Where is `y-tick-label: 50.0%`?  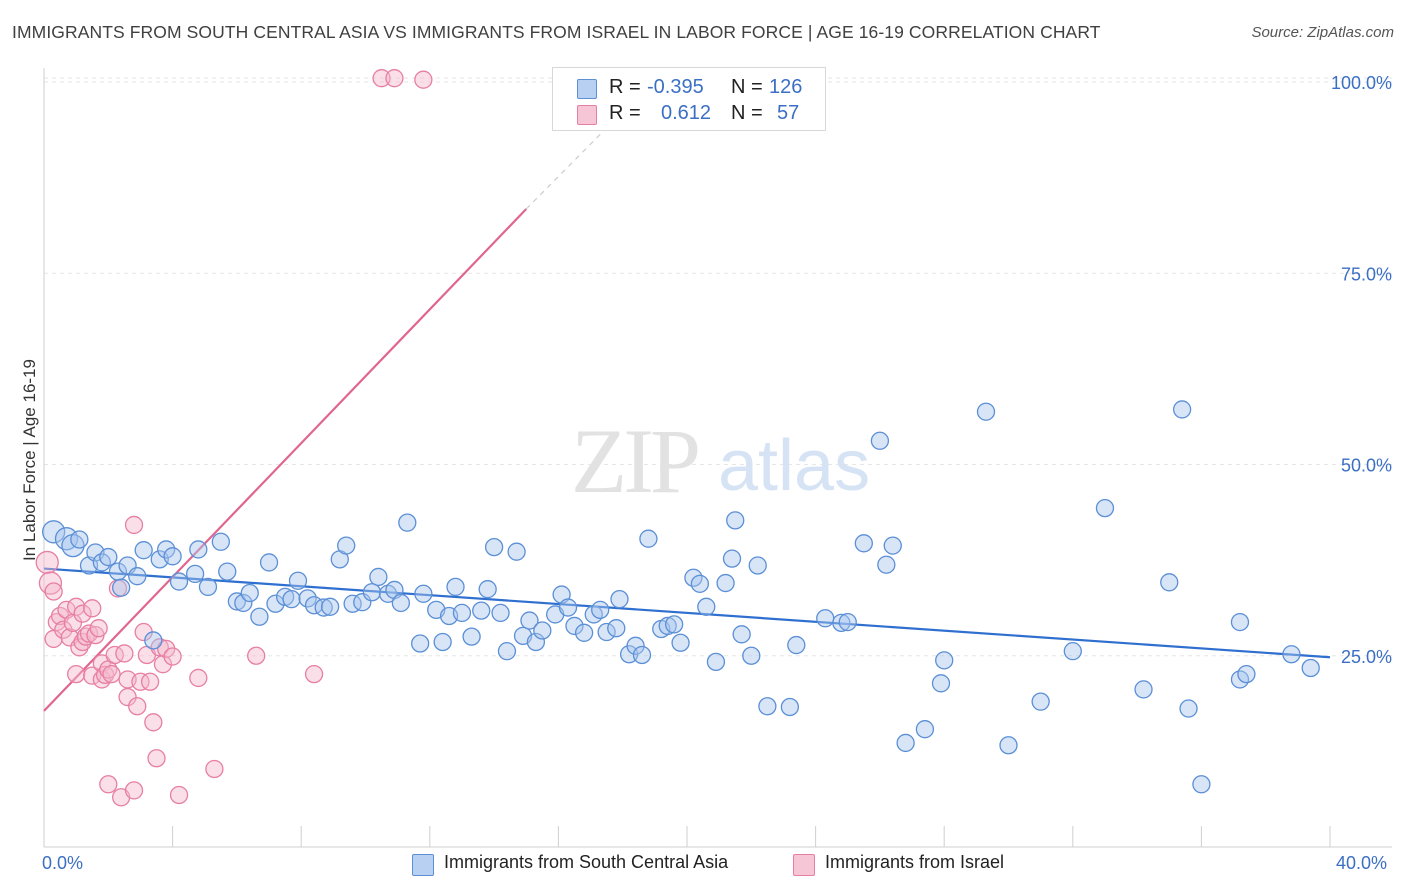
y-tick-label: 50.0% is located at coordinates (1366, 466).